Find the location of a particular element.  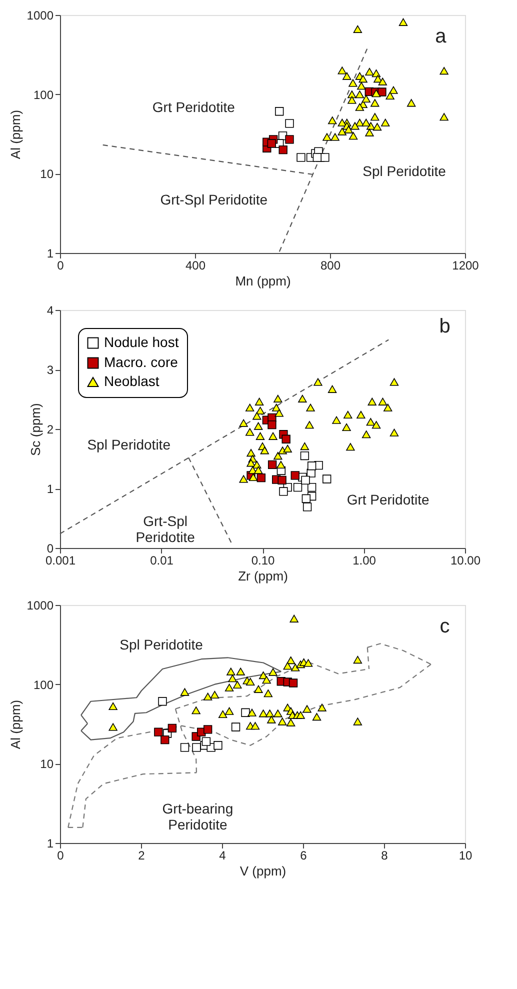

x-tick-label: 0.10 is located at coordinates (263, 561).